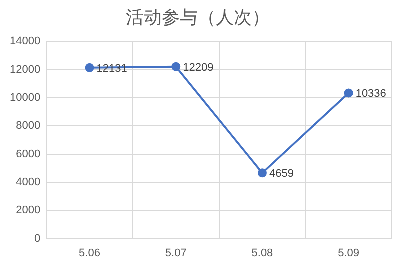 The height and width of the screenshot is (276, 414). Describe the element at coordinates (25, 42) in the screenshot. I see `y-tick-label: 14000` at that location.